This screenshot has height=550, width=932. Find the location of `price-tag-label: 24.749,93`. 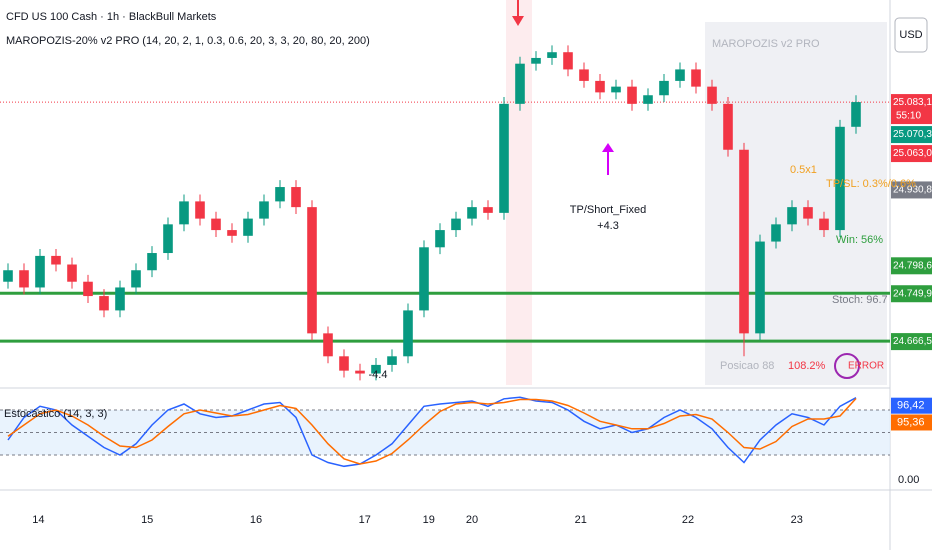

price-tag-label: 24.749,93 is located at coordinates (912, 293).